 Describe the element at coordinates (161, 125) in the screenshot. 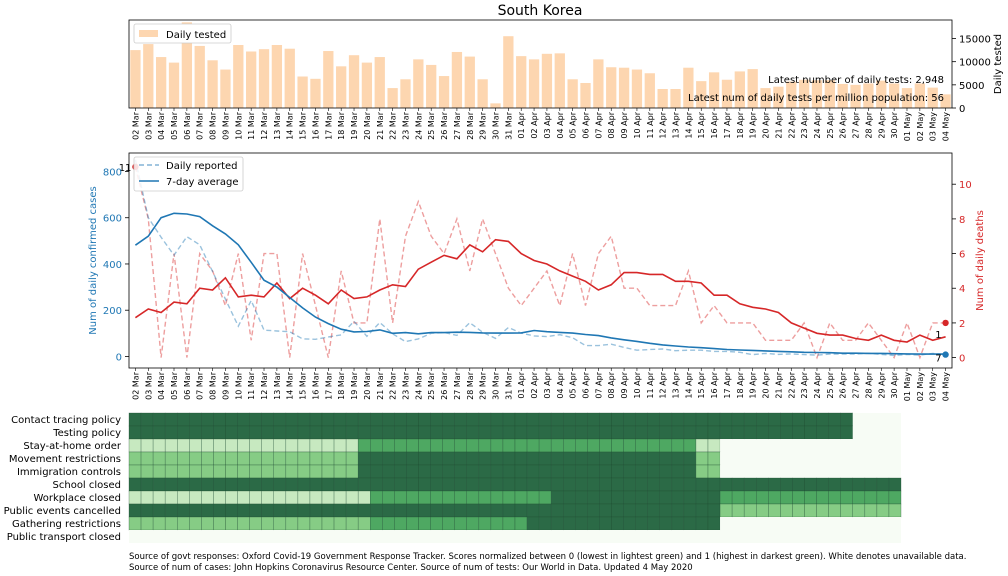

I see `tests-xtick-label: 04 Mar` at that location.